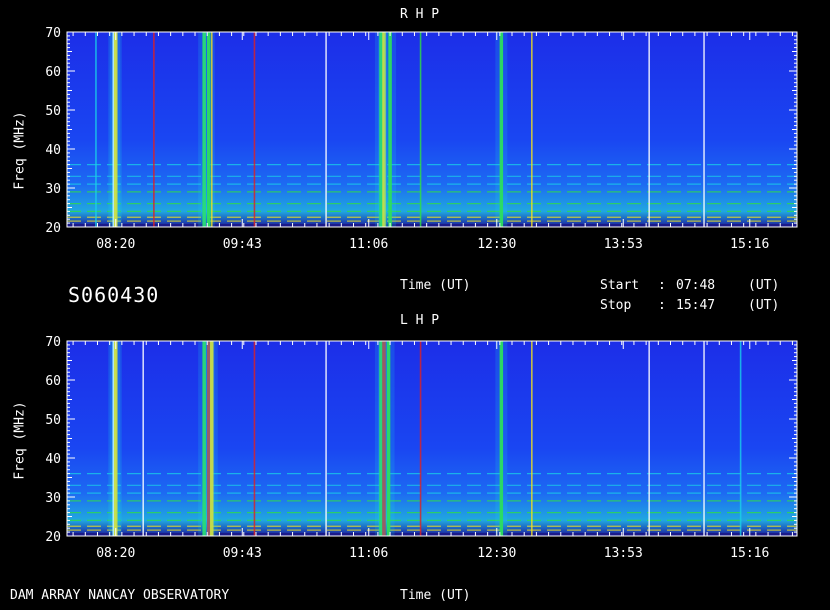 This screenshot has width=830, height=610. Describe the element at coordinates (435, 595) in the screenshot. I see `lhp-xlabel: Time (UT)` at that location.